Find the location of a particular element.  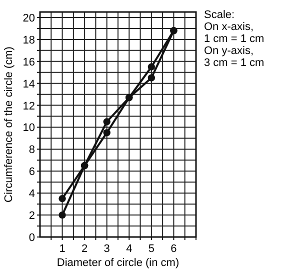

x-tick-label: 4 is located at coordinates (129, 249).